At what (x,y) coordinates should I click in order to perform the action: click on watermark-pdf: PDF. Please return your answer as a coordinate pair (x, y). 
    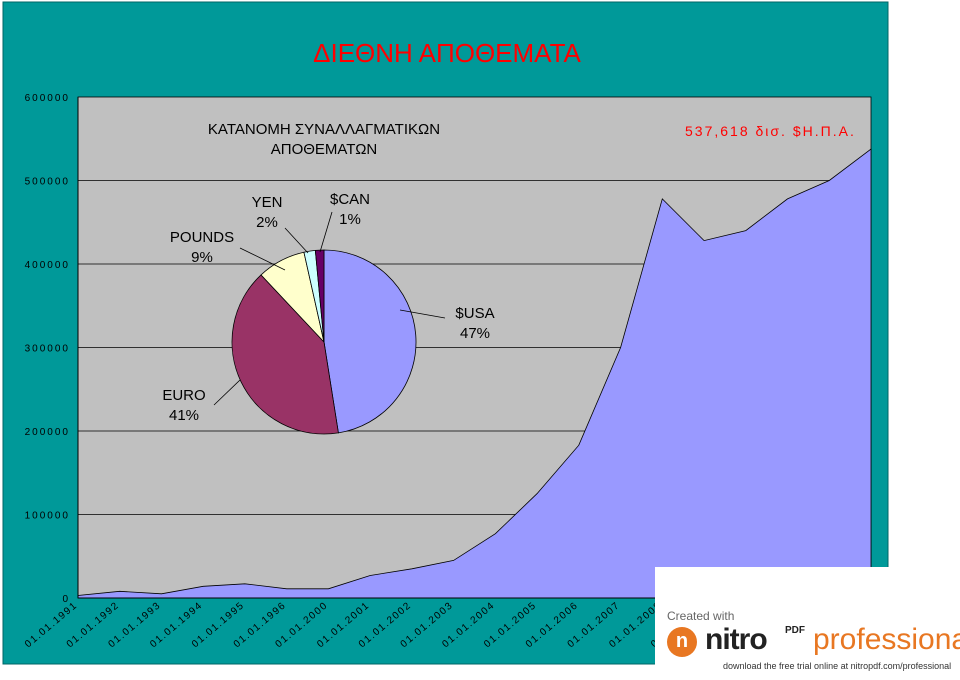
    Looking at the image, I should click on (795, 630).